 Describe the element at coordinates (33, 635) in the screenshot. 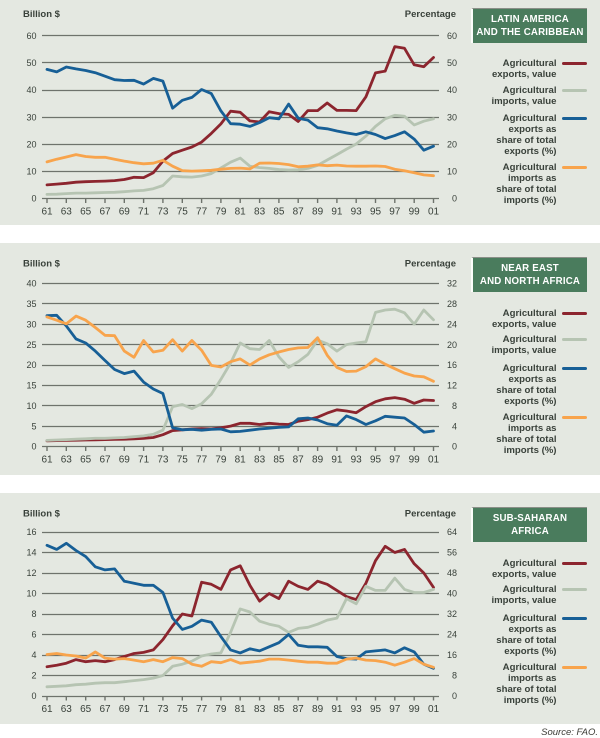

I see `svg-text: 6` at that location.